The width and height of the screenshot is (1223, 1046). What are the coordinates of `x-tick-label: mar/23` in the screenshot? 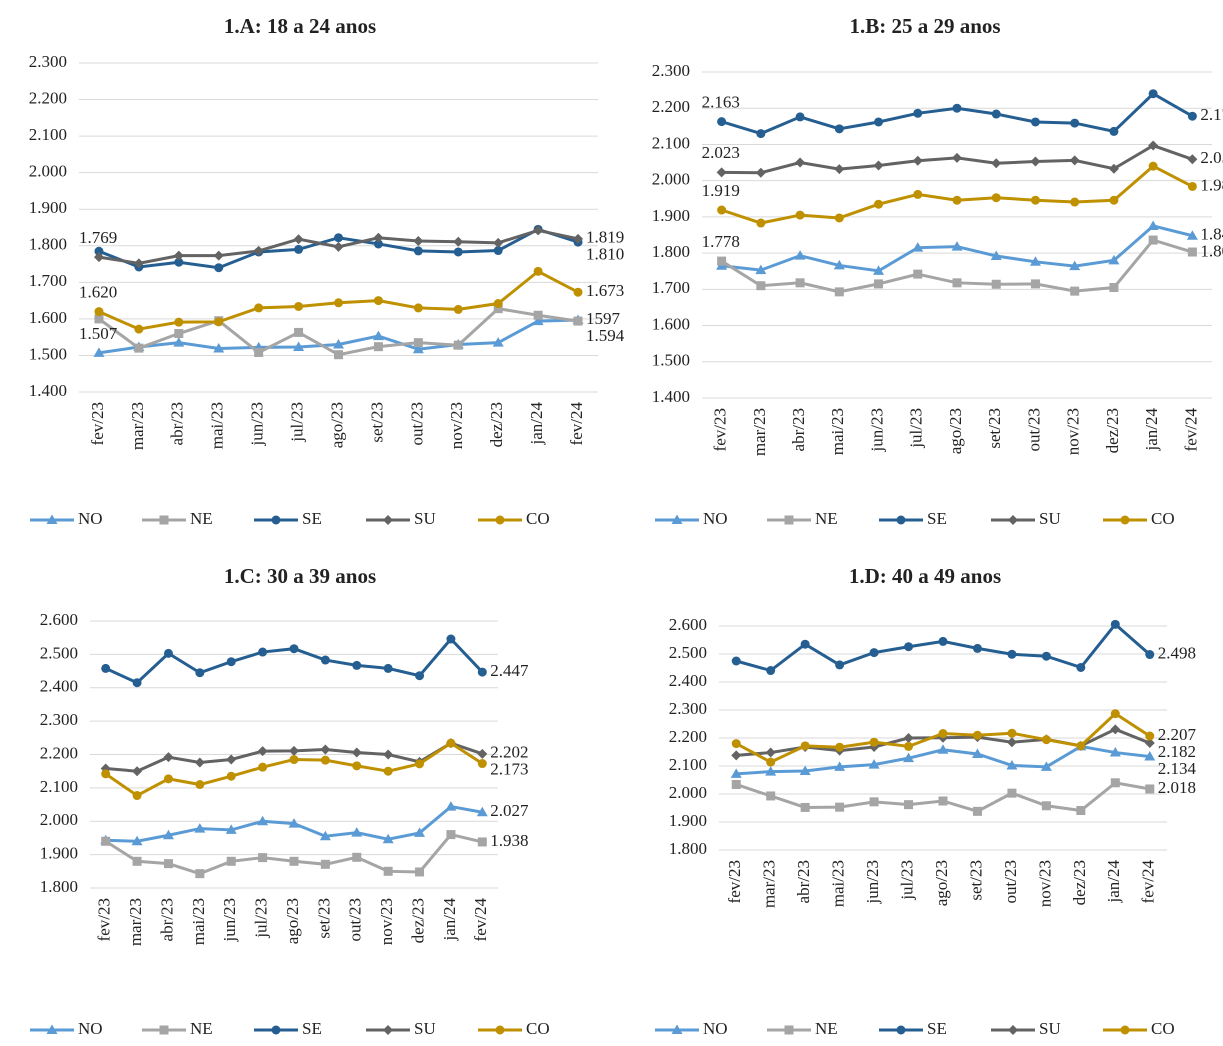 It's located at (769, 884).